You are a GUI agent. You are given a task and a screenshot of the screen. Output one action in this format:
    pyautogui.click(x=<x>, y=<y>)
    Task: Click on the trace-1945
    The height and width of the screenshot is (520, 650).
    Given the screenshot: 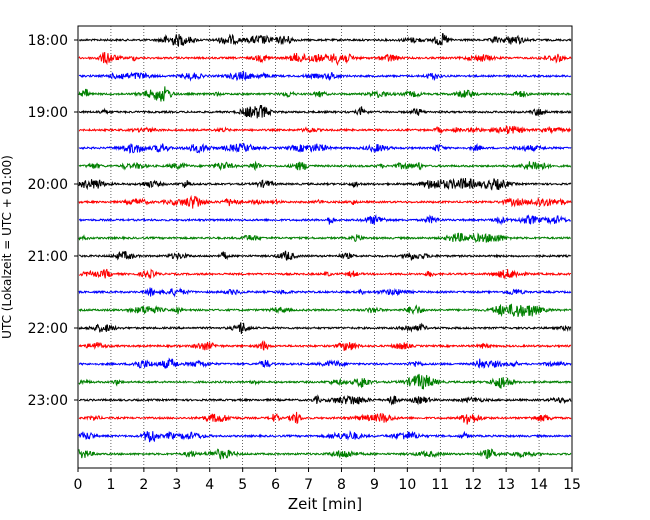 What is the action you would take?
    pyautogui.click(x=325, y=166)
    